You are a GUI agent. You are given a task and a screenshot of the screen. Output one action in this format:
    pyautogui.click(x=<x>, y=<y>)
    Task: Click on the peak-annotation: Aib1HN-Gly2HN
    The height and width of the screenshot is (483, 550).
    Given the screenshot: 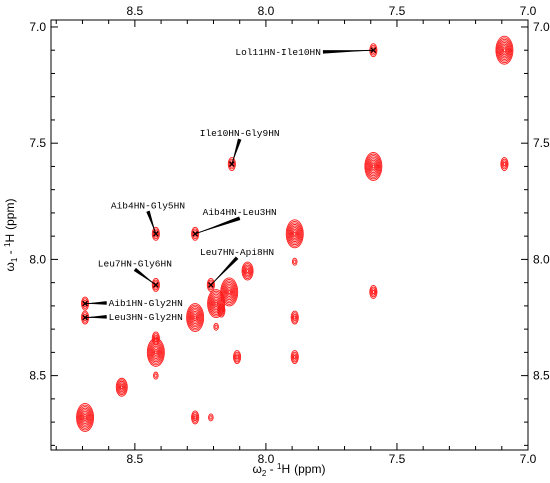 What is the action you would take?
    pyautogui.click(x=132, y=303)
    